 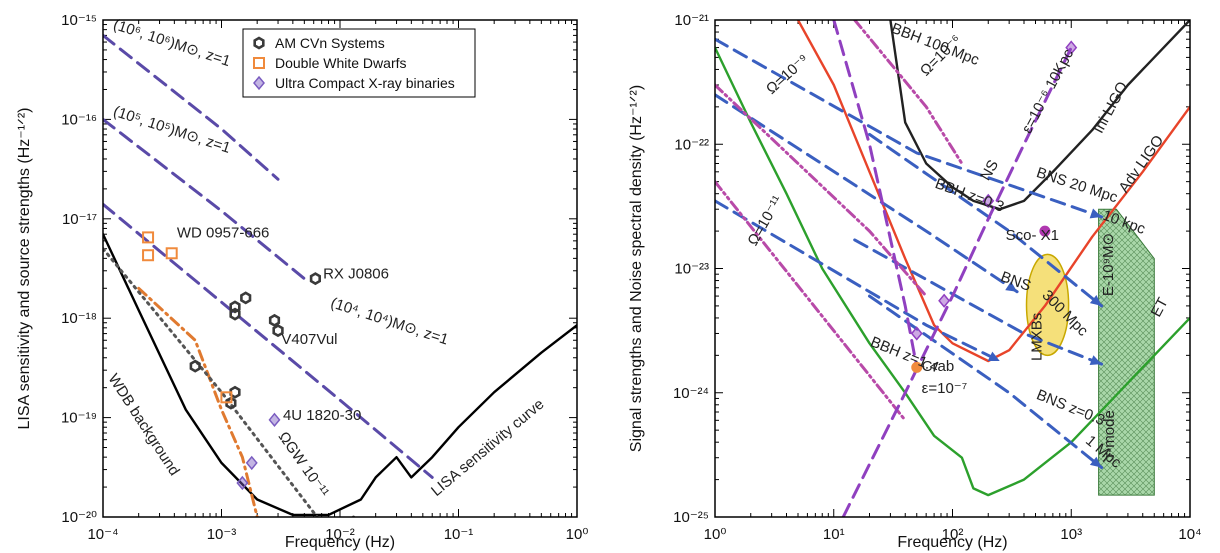 I want to click on region-lmxbs, so click(x=1047, y=305).